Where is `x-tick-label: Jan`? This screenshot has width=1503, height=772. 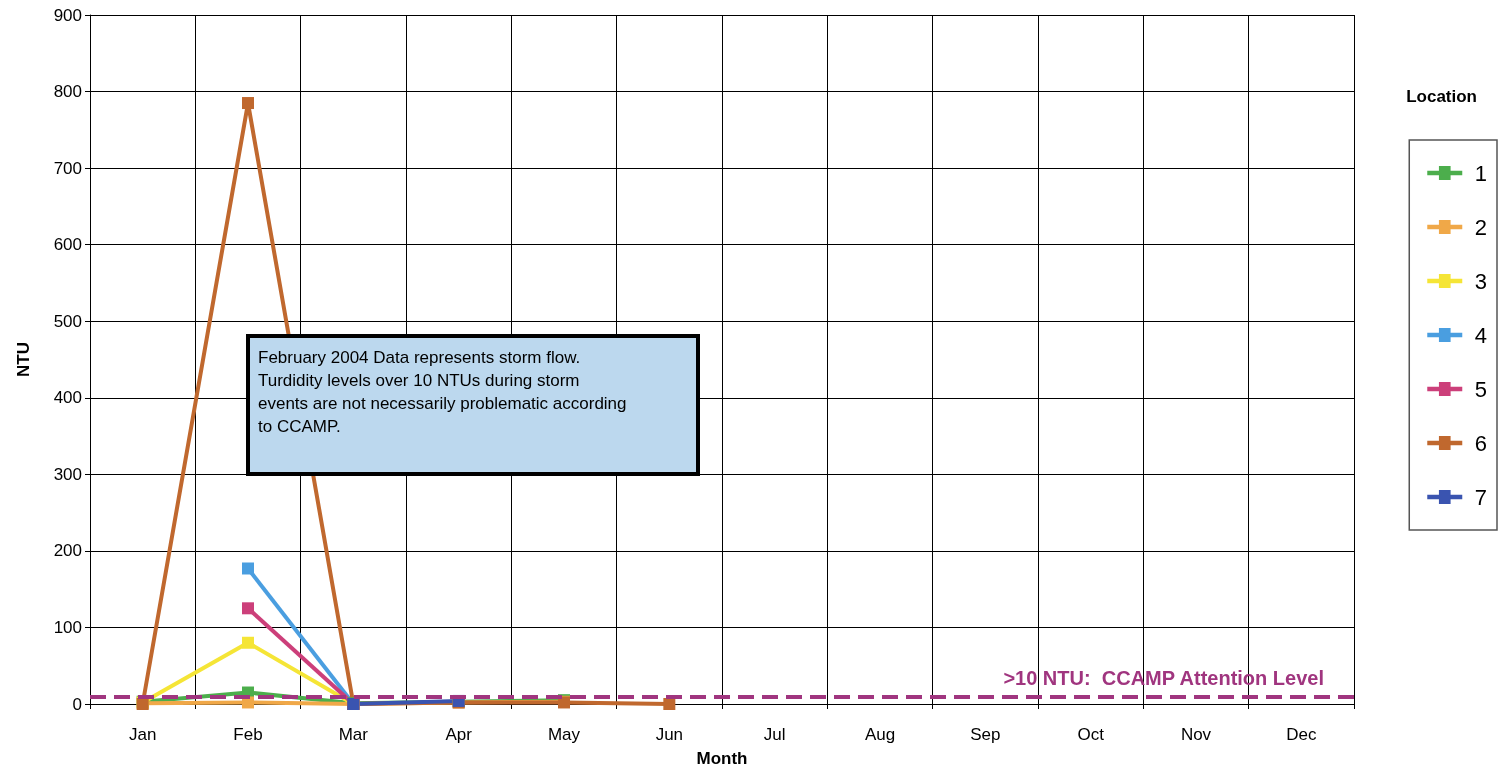 x-tick-label: Jan is located at coordinates (142, 734).